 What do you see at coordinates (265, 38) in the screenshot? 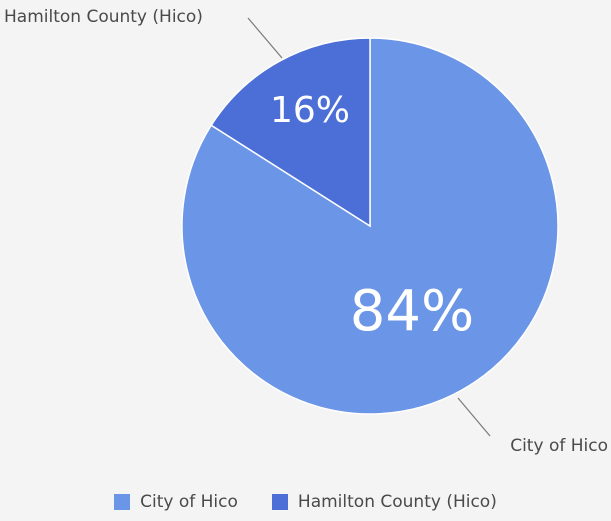
I see `leader-line-hamilton` at bounding box center [265, 38].